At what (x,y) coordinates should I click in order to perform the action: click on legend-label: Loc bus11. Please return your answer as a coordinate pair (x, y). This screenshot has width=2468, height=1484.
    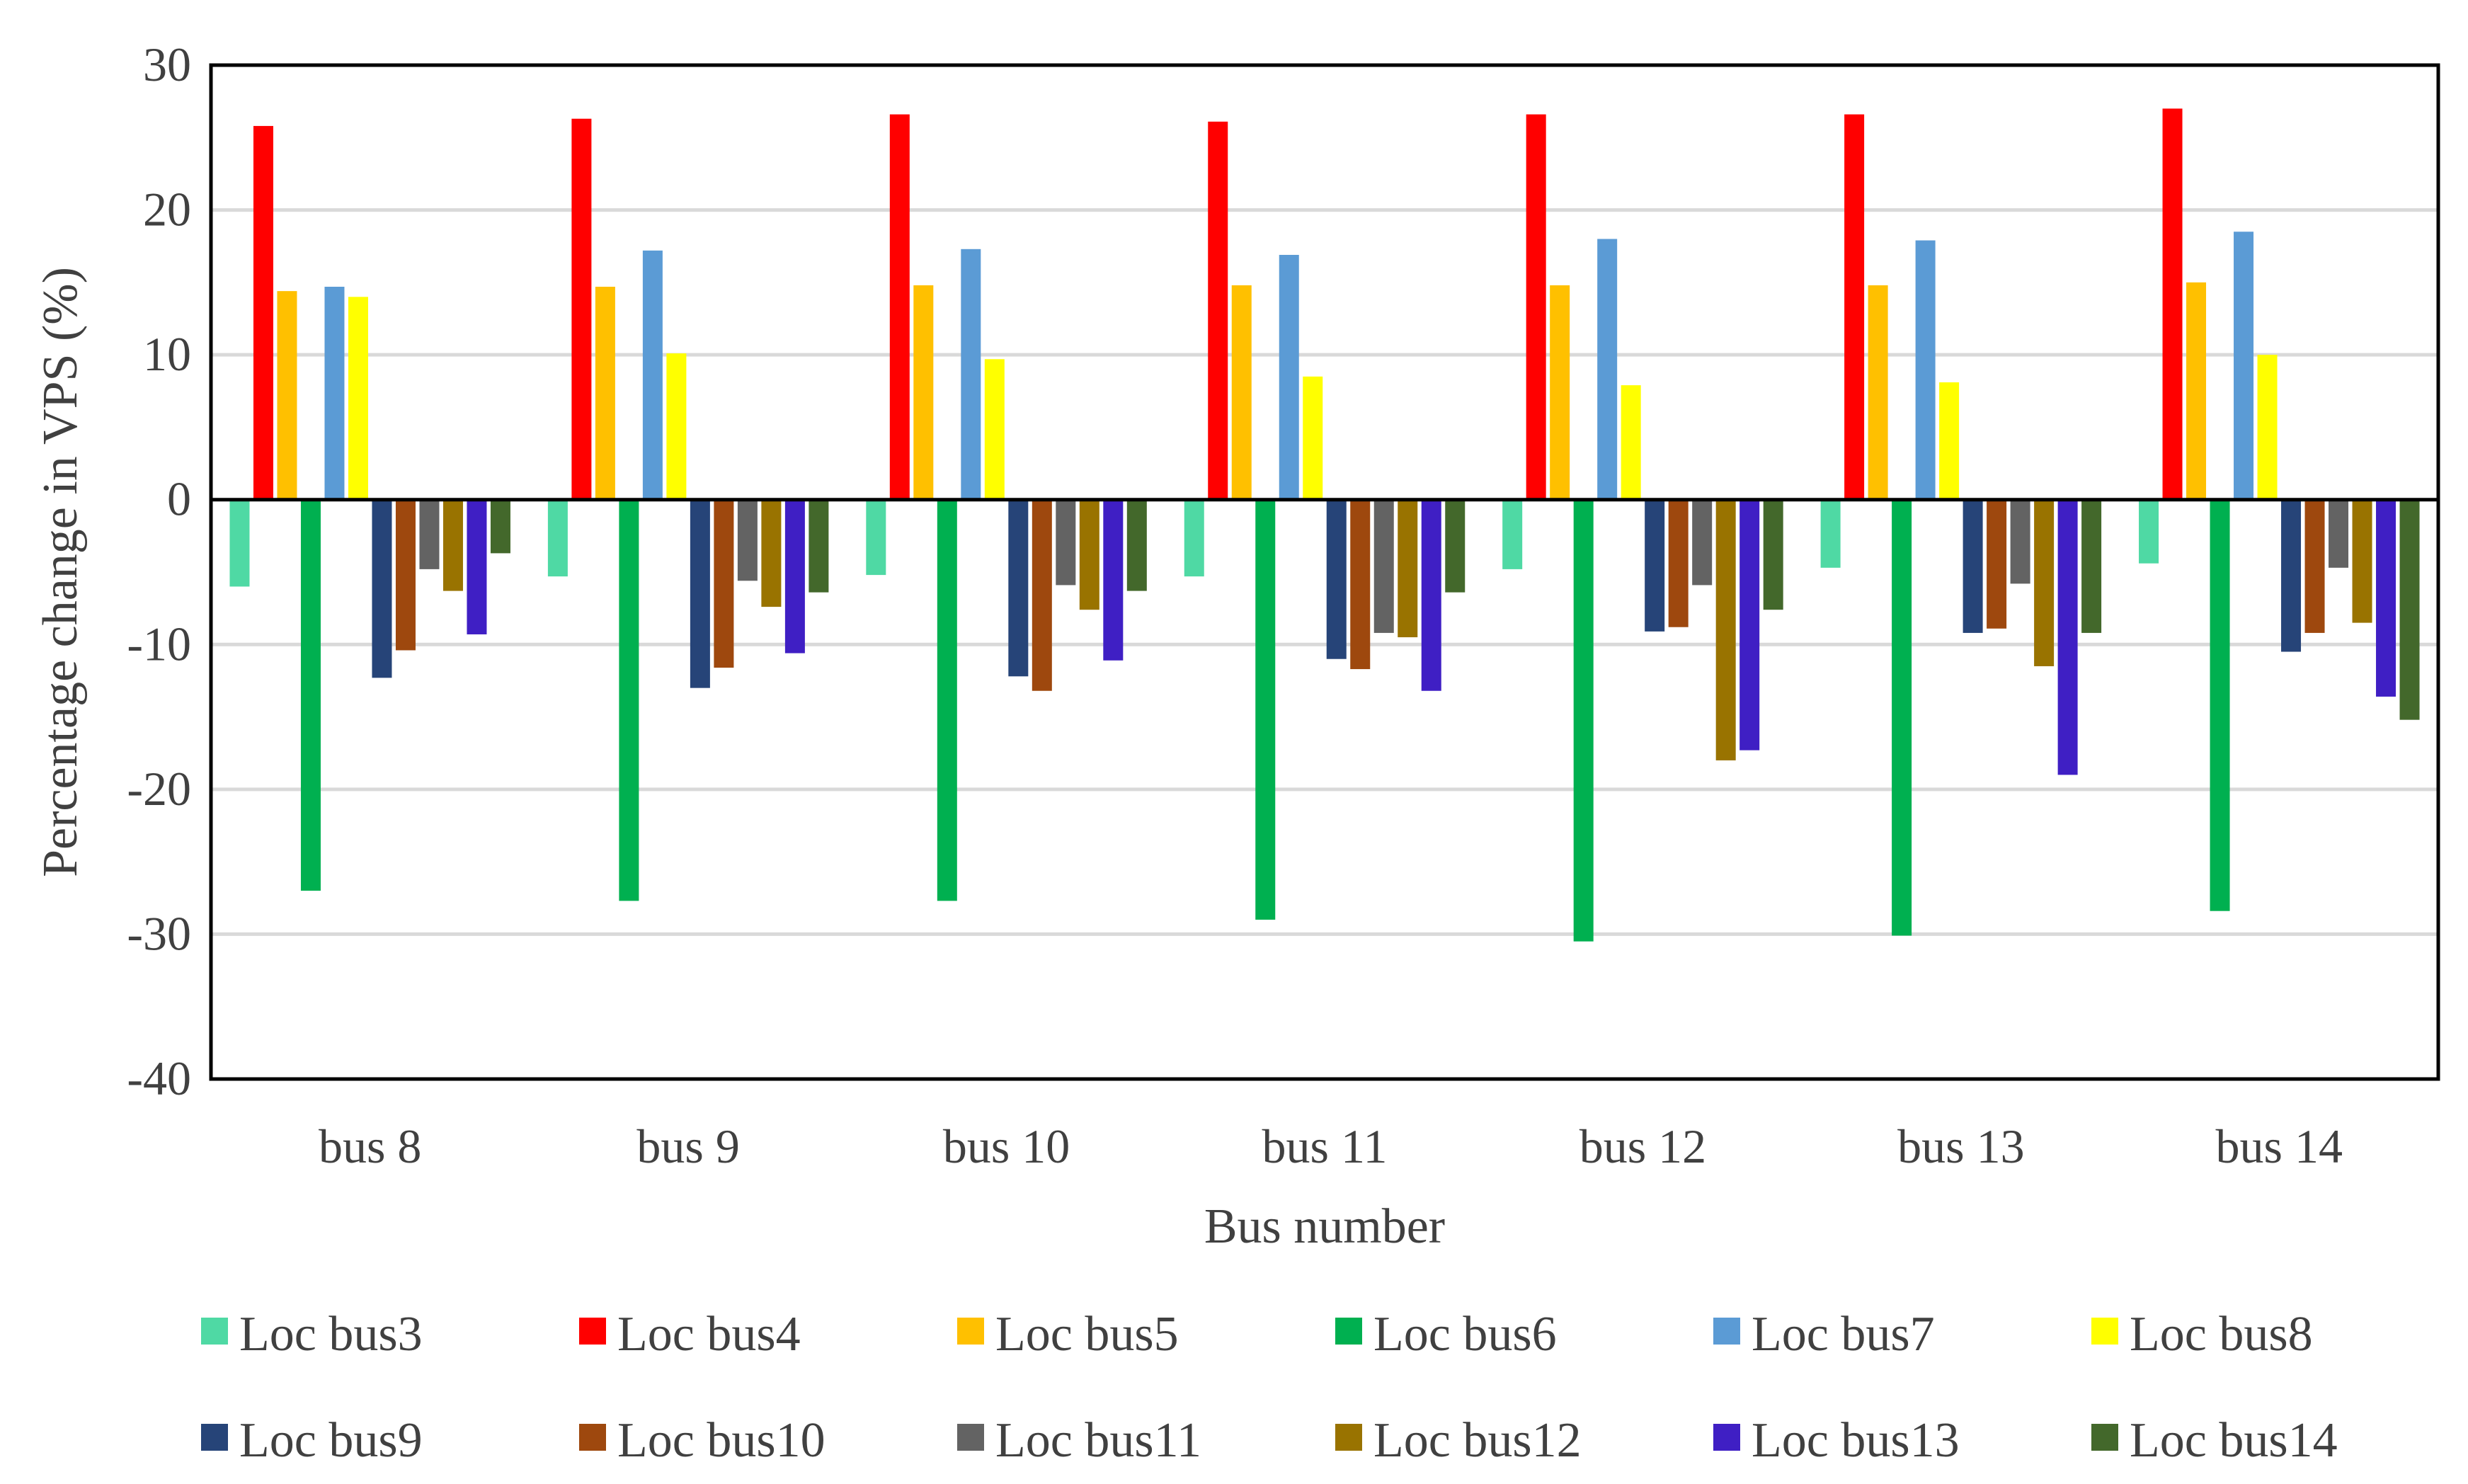
    Looking at the image, I should click on (1098, 1440).